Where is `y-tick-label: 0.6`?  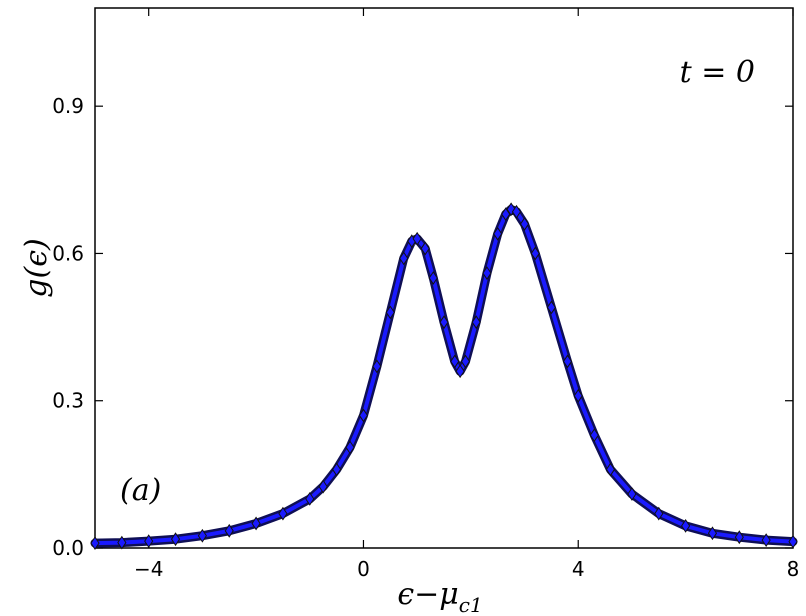
y-tick-label: 0.6 is located at coordinates (68, 253).